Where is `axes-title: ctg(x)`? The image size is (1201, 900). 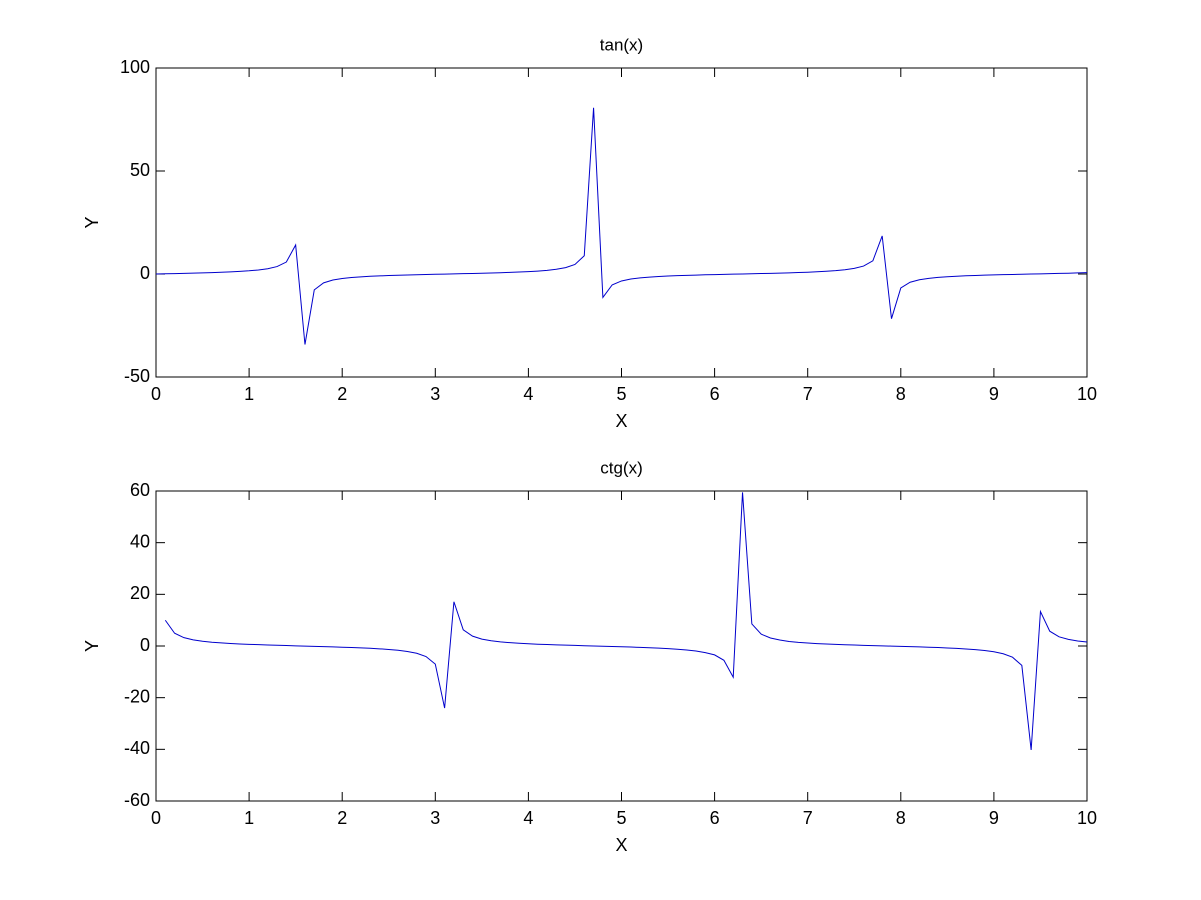
axes-title: ctg(x) is located at coordinates (621, 467).